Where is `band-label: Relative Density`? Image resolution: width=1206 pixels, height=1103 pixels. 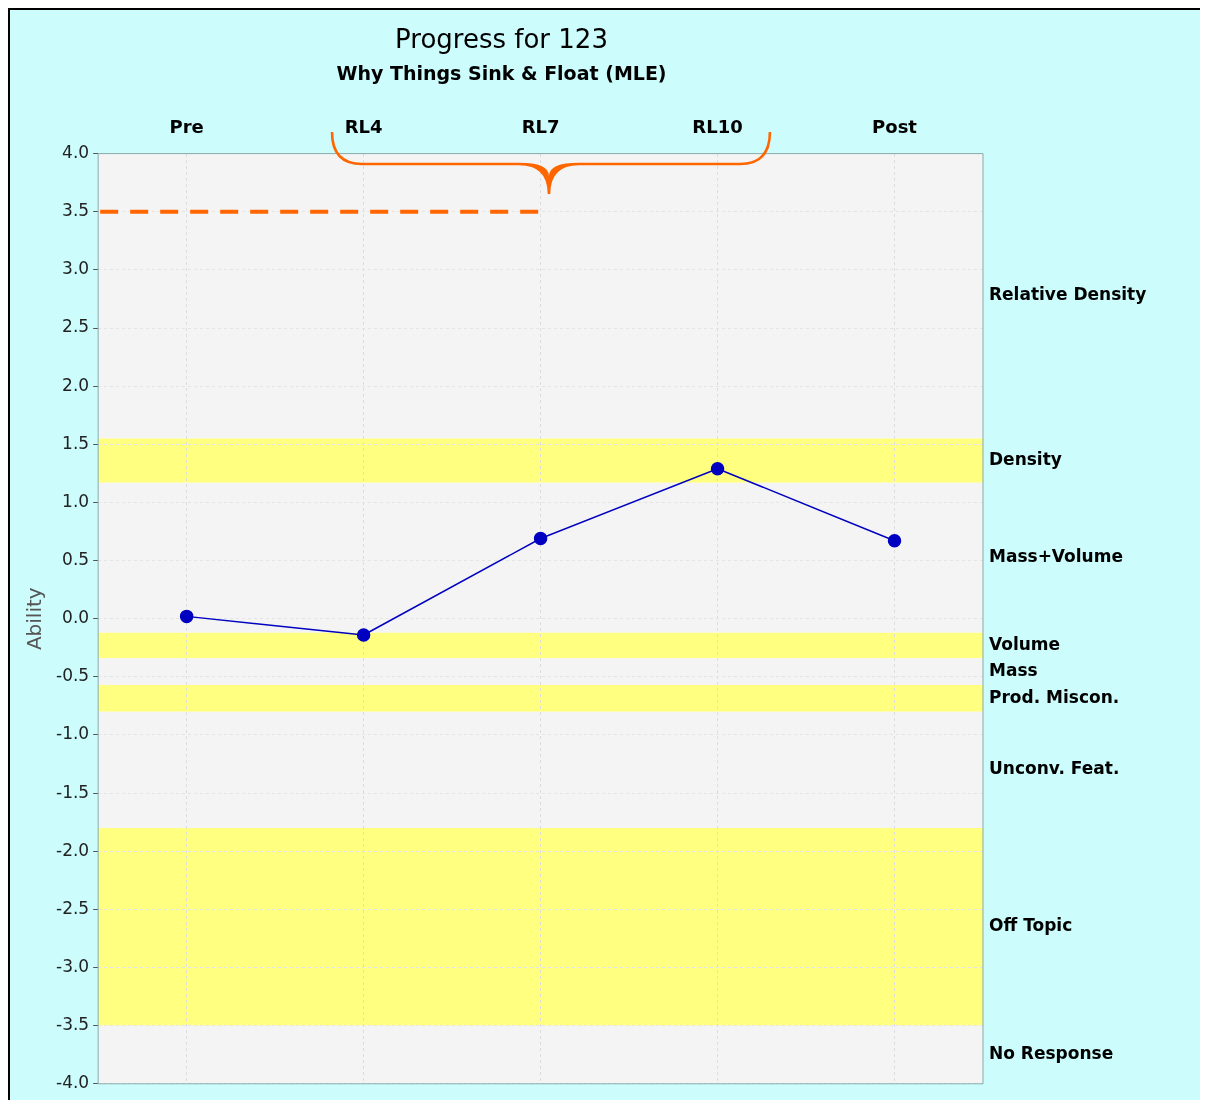
band-label: Relative Density is located at coordinates (1068, 294).